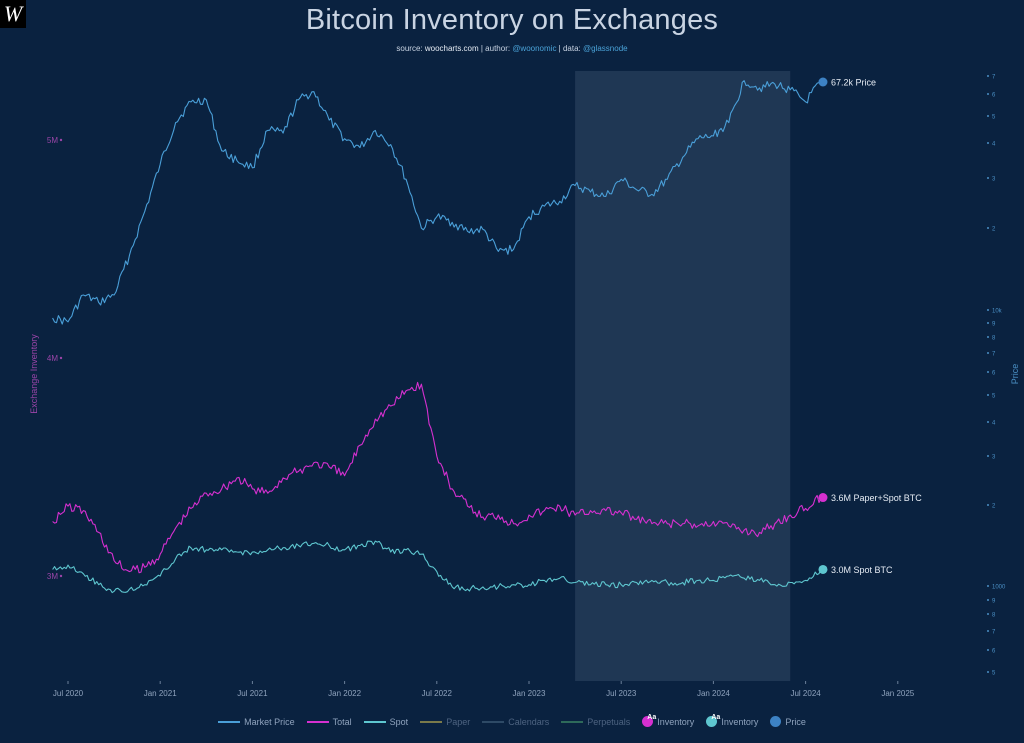 The image size is (1024, 743). Describe the element at coordinates (252, 693) in the screenshot. I see `x-tick-label: Jul 2021` at that location.